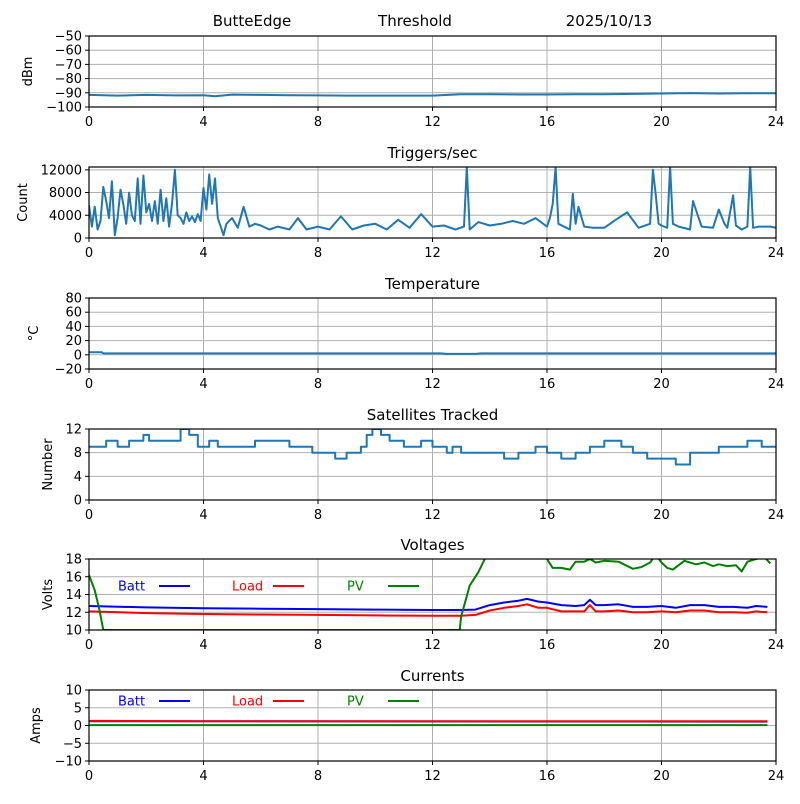 The height and width of the screenshot is (804, 800). I want to click on y-tick-label: −100, so click(64, 108).